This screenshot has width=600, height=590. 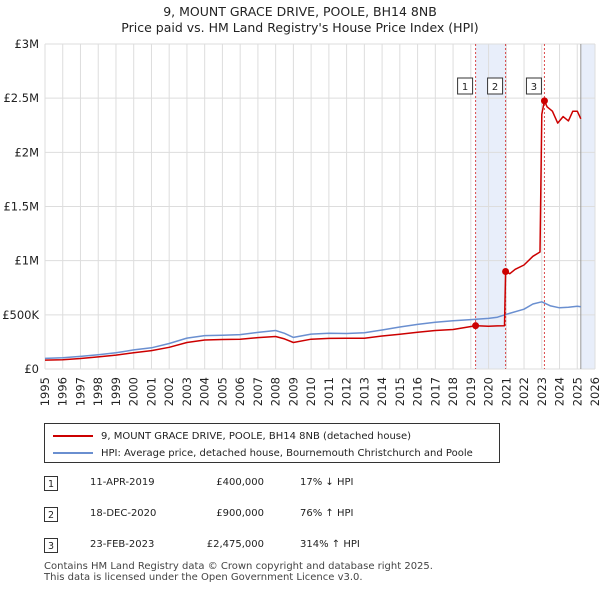 What do you see at coordinates (123, 513) in the screenshot?
I see `transaction-date: 18-DEC-2020` at bounding box center [123, 513].